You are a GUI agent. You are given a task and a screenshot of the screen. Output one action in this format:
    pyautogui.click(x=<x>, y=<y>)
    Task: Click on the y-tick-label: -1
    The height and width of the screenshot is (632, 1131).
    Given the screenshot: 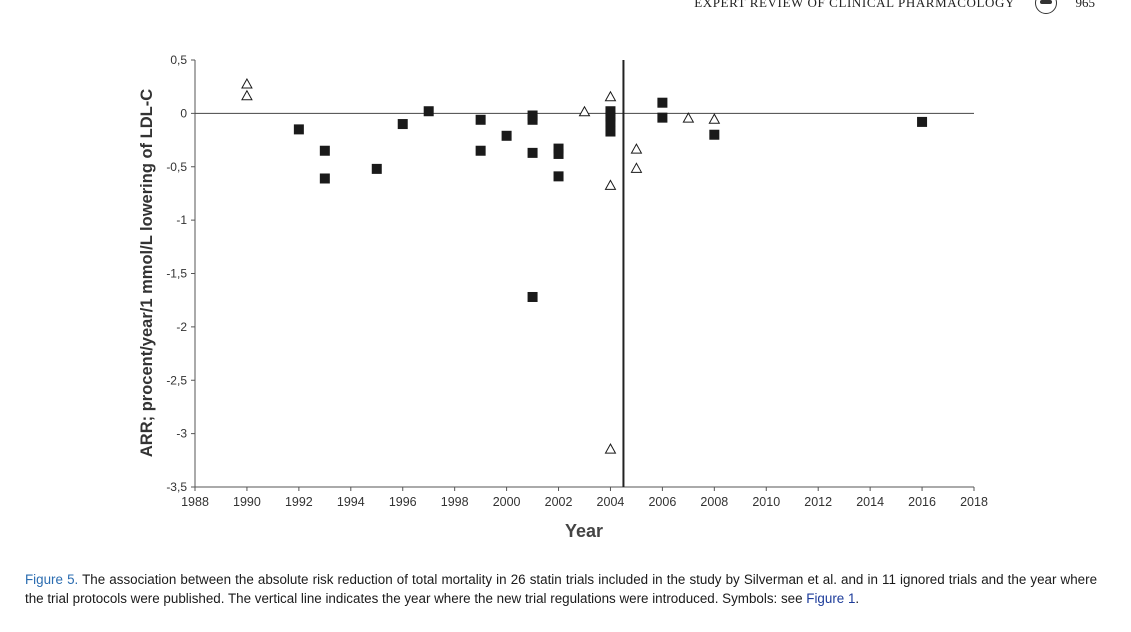 What is the action you would take?
    pyautogui.click(x=181, y=220)
    